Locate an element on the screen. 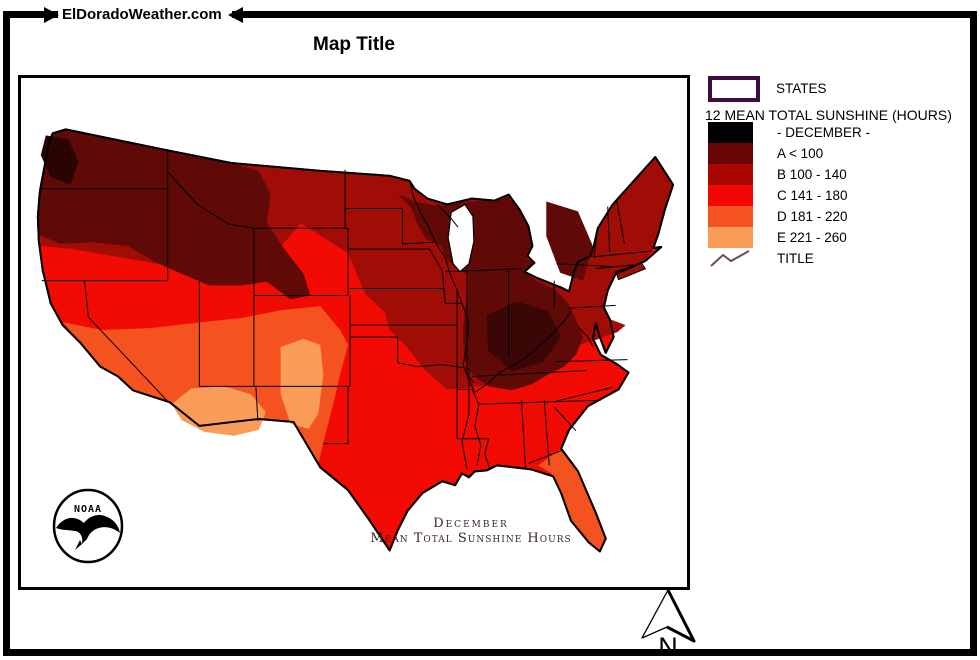 This screenshot has width=980, height=660. legend-row: E 221 - 260 is located at coordinates (789, 237).